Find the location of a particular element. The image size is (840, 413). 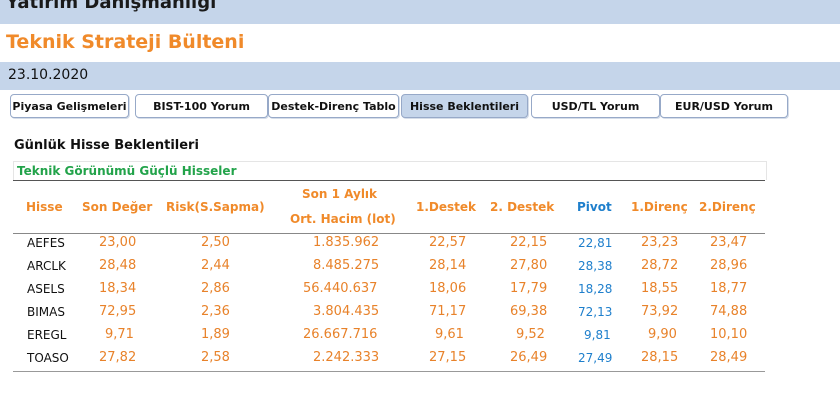

cell-direnc1: 18,55 is located at coordinates (660, 288).